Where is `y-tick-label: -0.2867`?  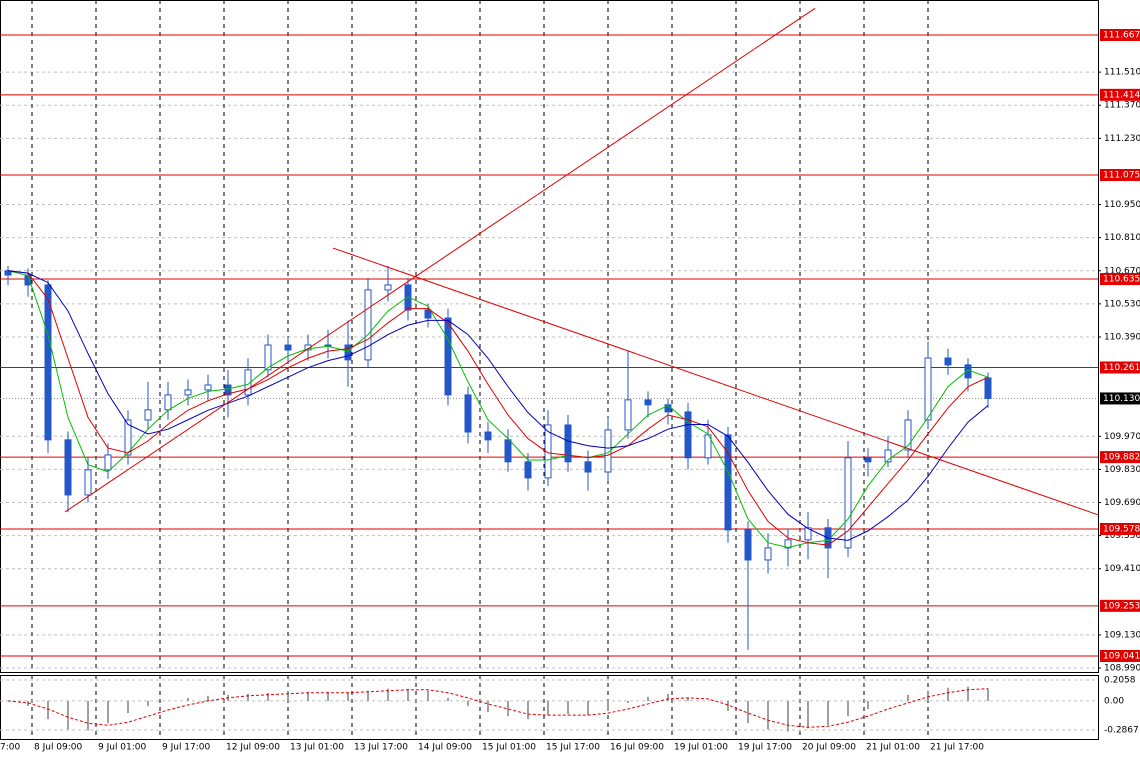
y-tick-label: -0.2867 is located at coordinates (1121, 731).